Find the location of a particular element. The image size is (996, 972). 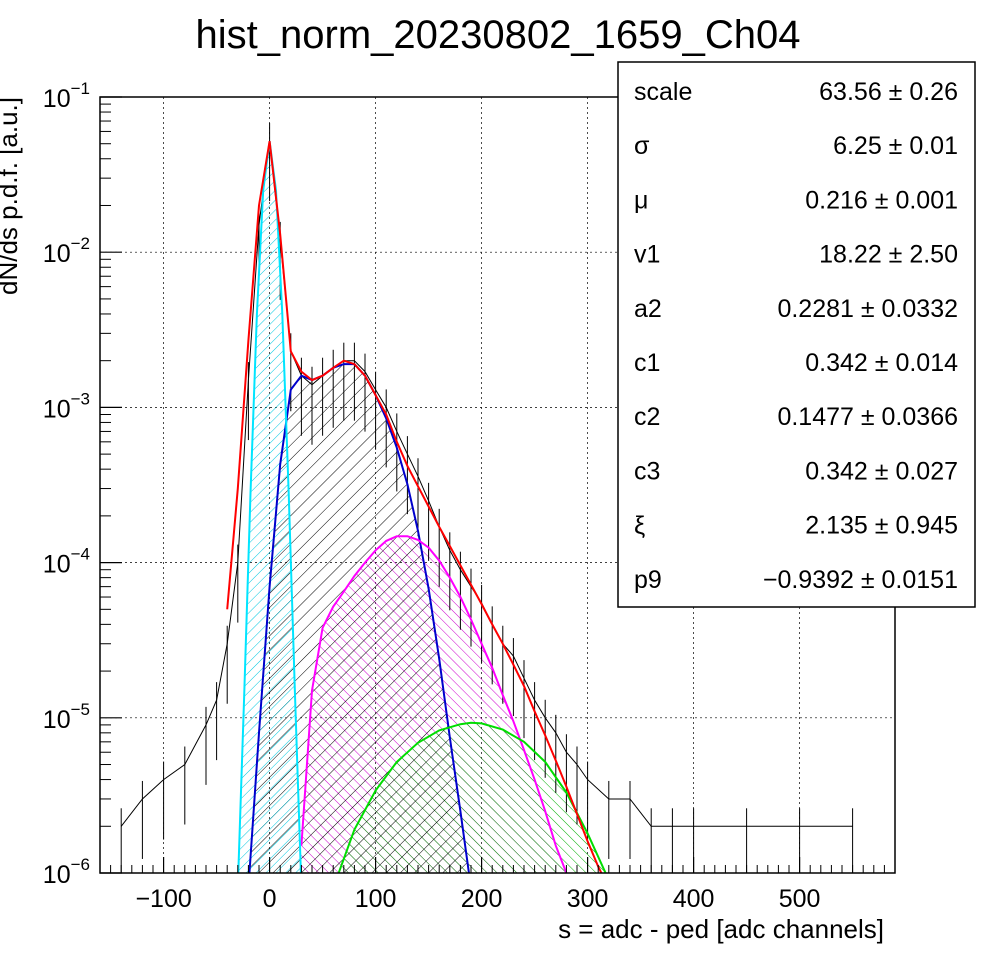

stats-param-value: 0.1477 ± 0.0366 is located at coordinates (867, 417).